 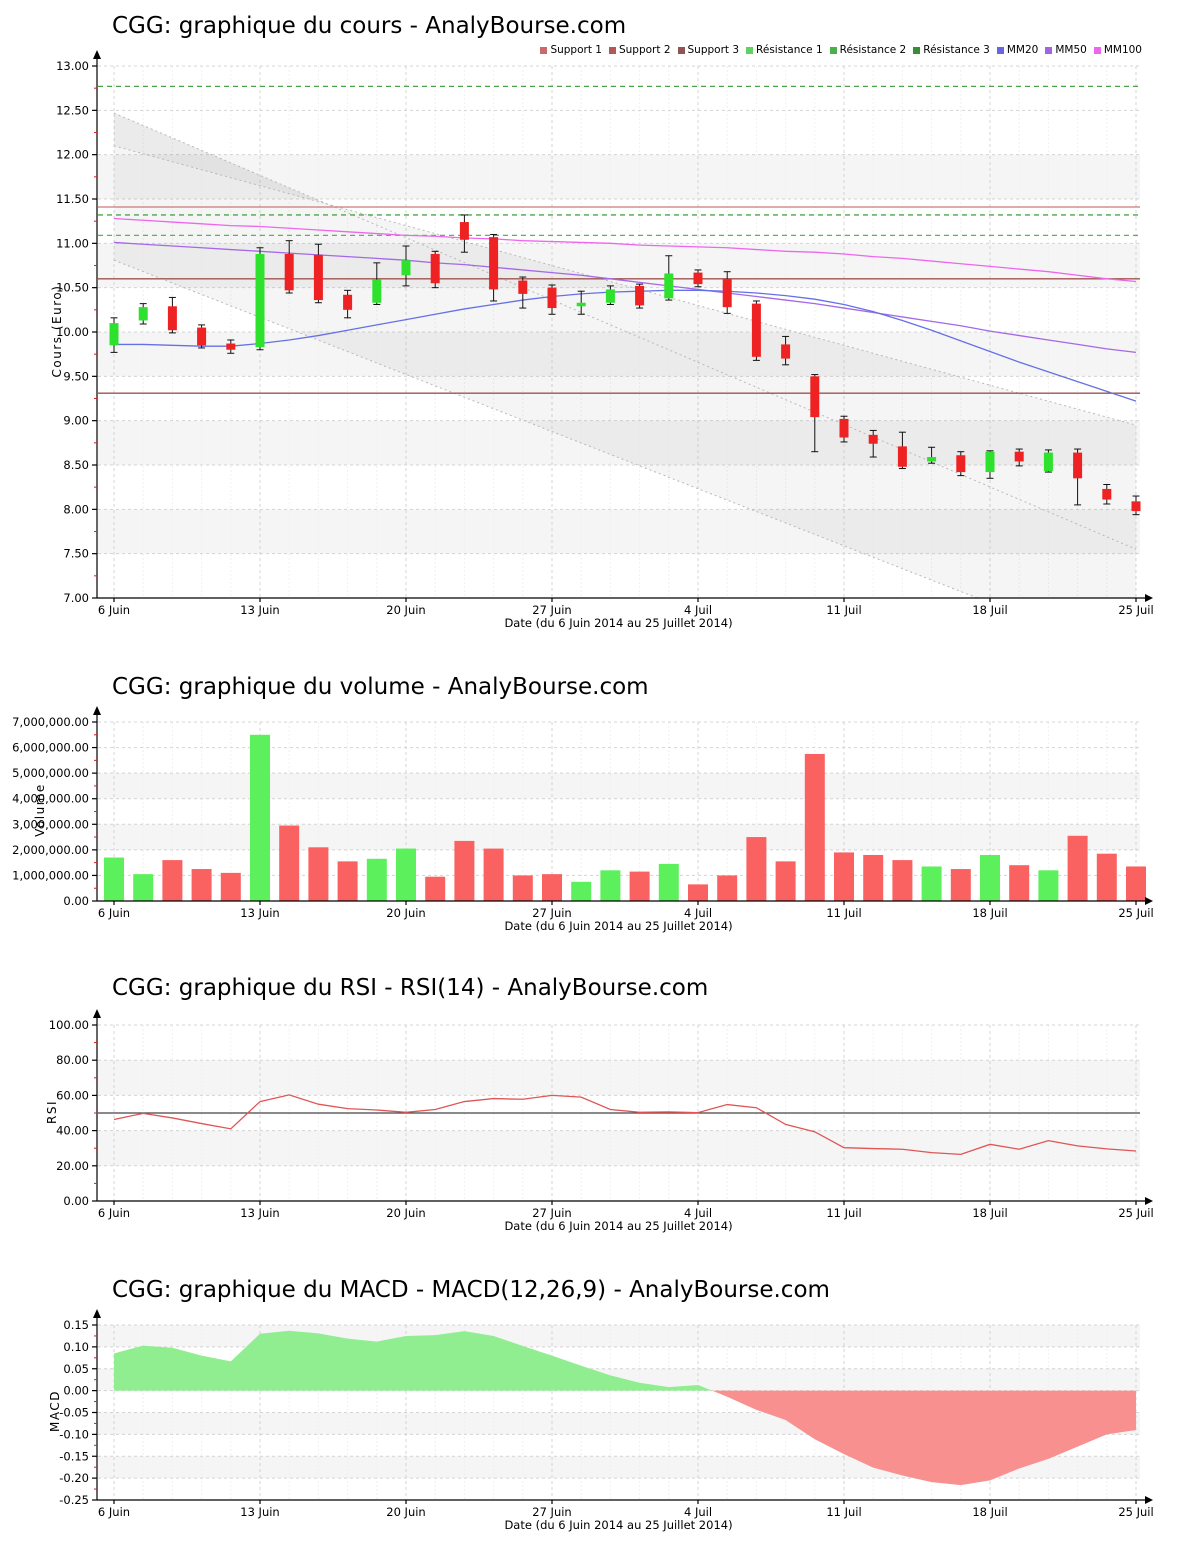 I want to click on legend-label: MM100, so click(x=1122, y=50).